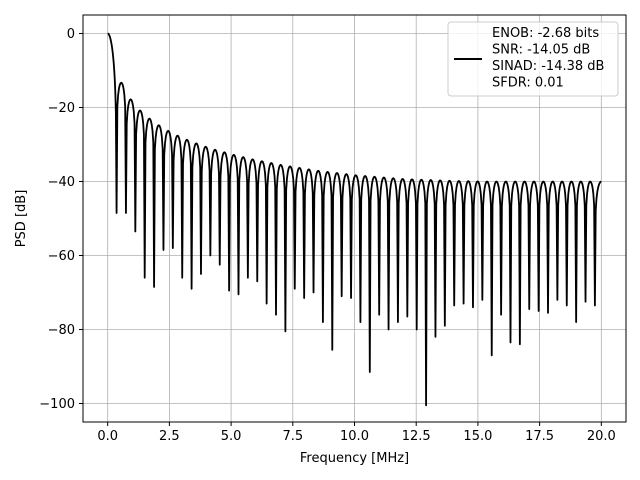 Image resolution: width=640 pixels, height=480 pixels. What do you see at coordinates (416, 436) in the screenshot?
I see `x-tick-label: 12.5` at bounding box center [416, 436].